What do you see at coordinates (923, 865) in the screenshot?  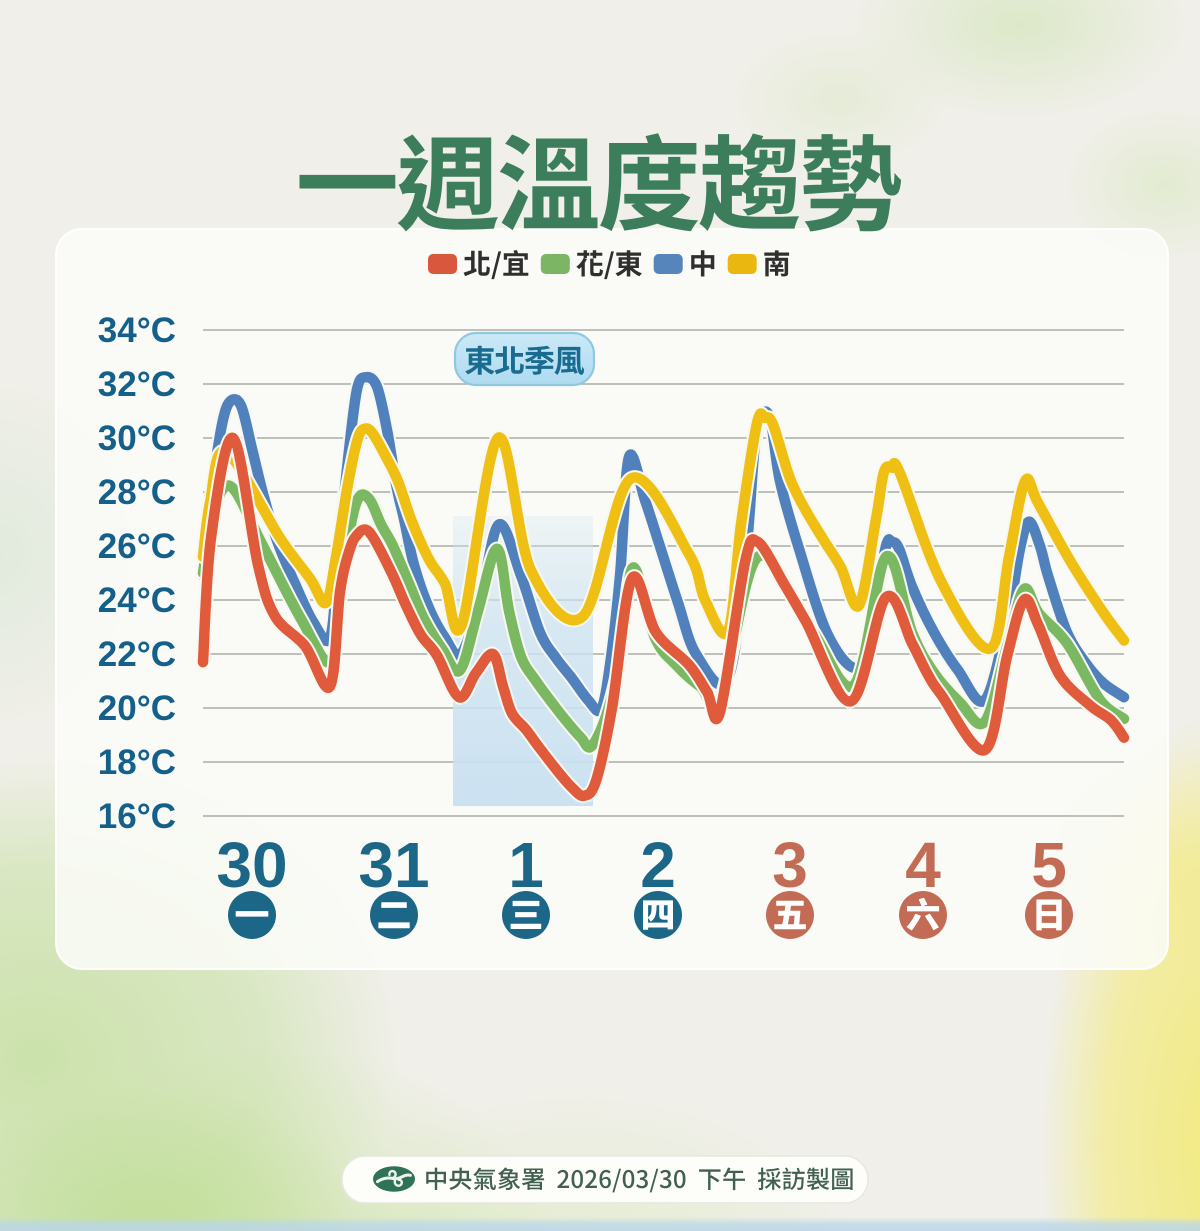 I see `svg-text: 4` at bounding box center [923, 865].